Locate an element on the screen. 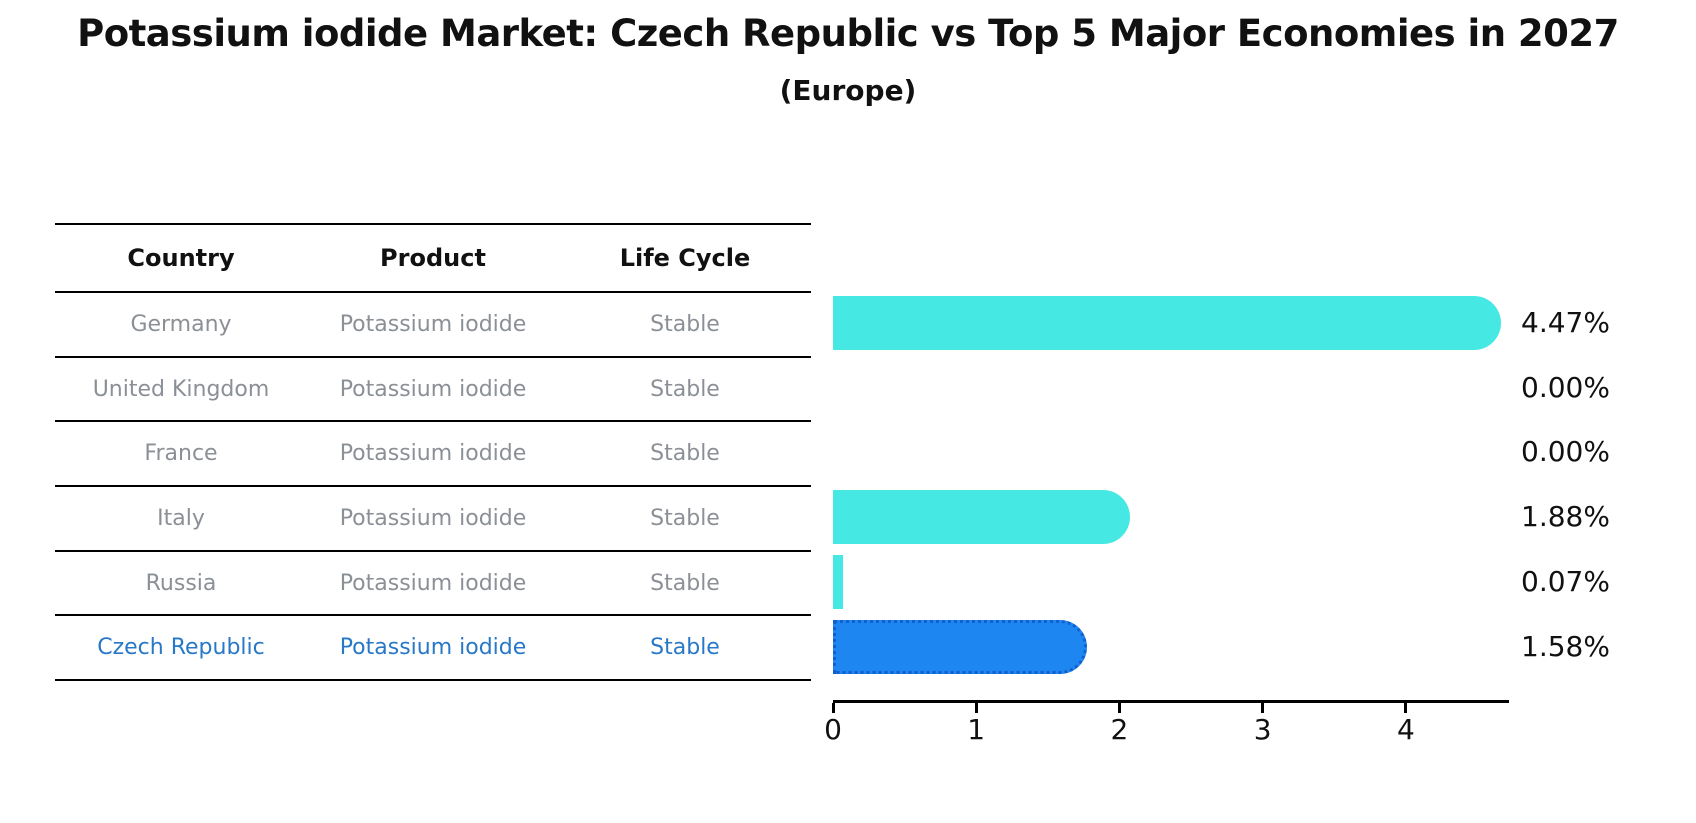 This screenshot has width=1696, height=823. value-label: 1.88% is located at coordinates (1565, 517).